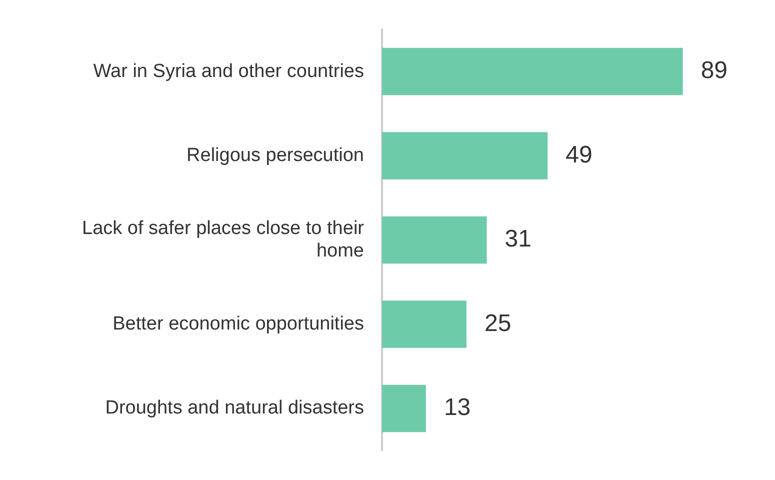 The height and width of the screenshot is (480, 775). Describe the element at coordinates (498, 323) in the screenshot. I see `data-label: 25` at that location.